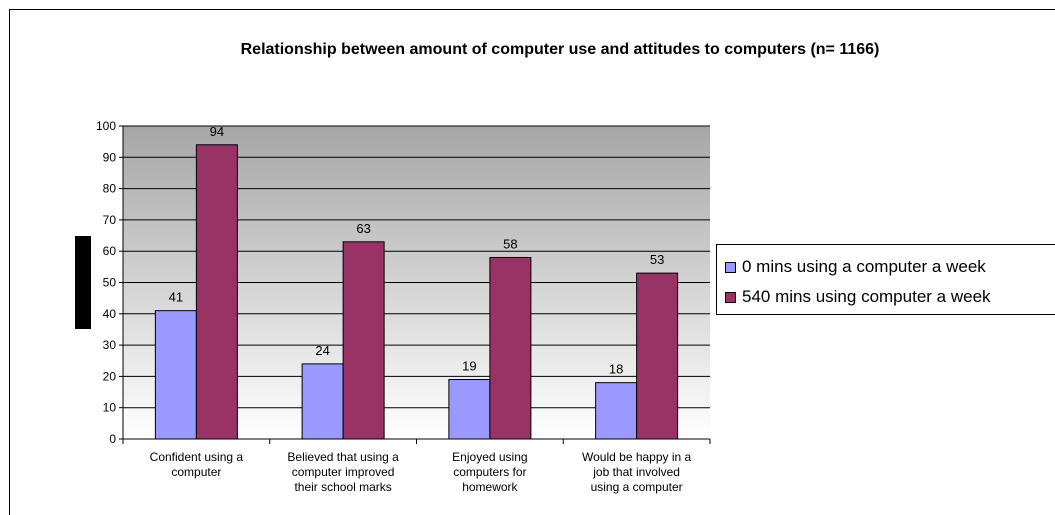 This screenshot has height=515, width=1055. Describe the element at coordinates (363, 228) in the screenshot. I see `data-label-series-1: 63` at that location.